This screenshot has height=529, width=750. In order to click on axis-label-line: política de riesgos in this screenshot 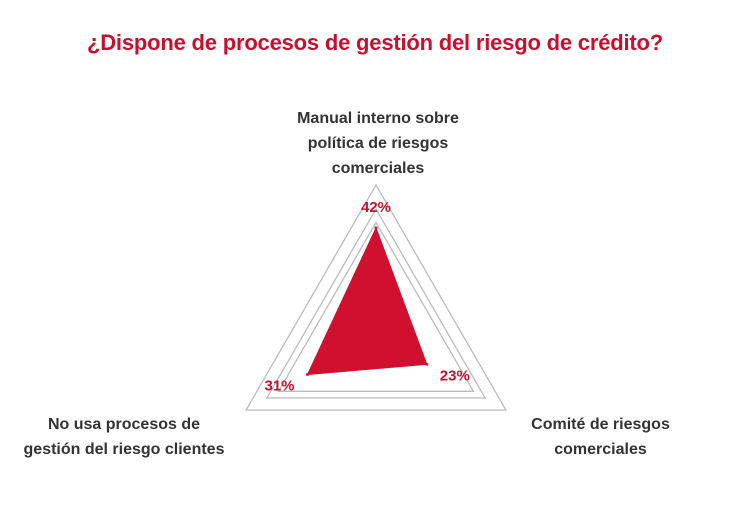, I will do `click(378, 143)`.